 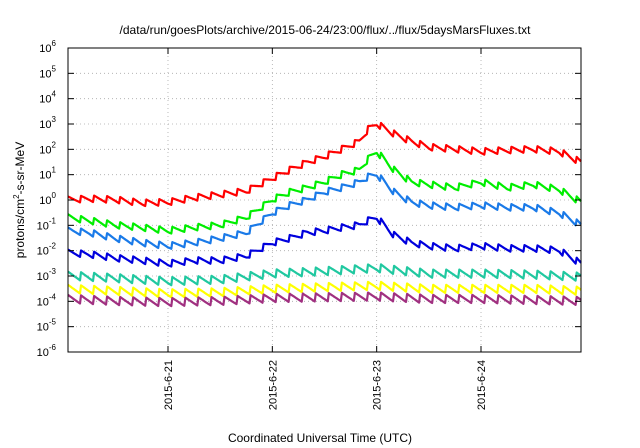 What do you see at coordinates (320, 438) in the screenshot?
I see `x-axis-label: Coordinated Universal Time (UTC)` at bounding box center [320, 438].